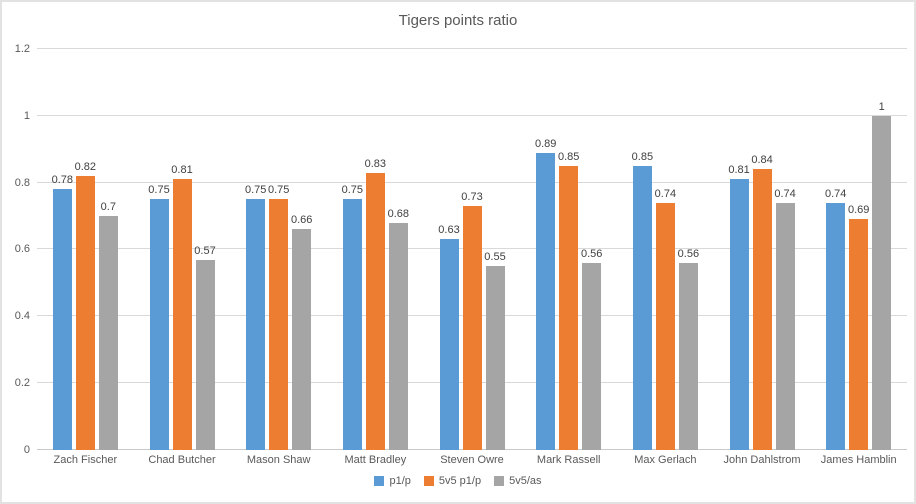  What do you see at coordinates (375, 304) in the screenshot?
I see `bar-5v5-p1-p: 0.83` at bounding box center [375, 304].